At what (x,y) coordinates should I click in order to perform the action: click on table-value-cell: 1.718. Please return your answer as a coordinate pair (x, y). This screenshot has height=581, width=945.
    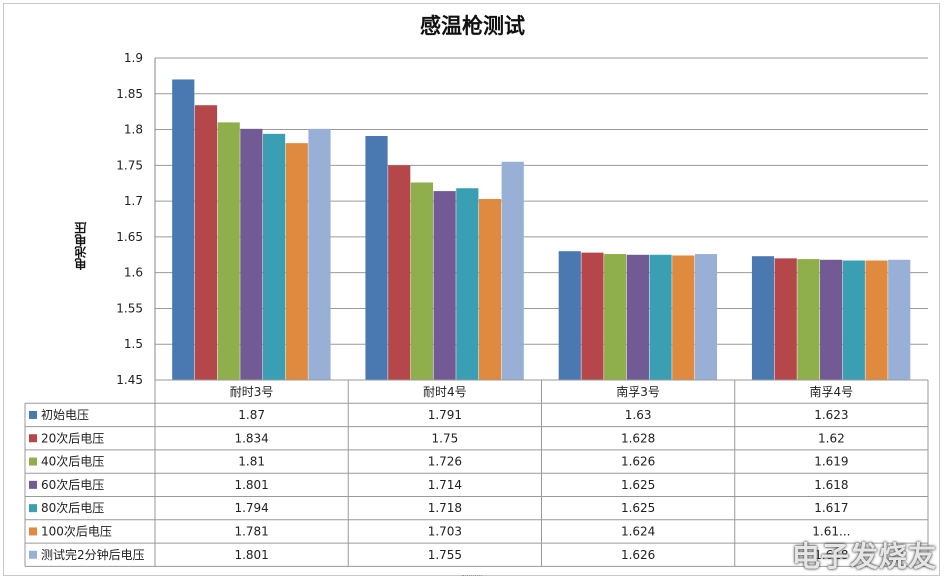
    Looking at the image, I should click on (445, 508).